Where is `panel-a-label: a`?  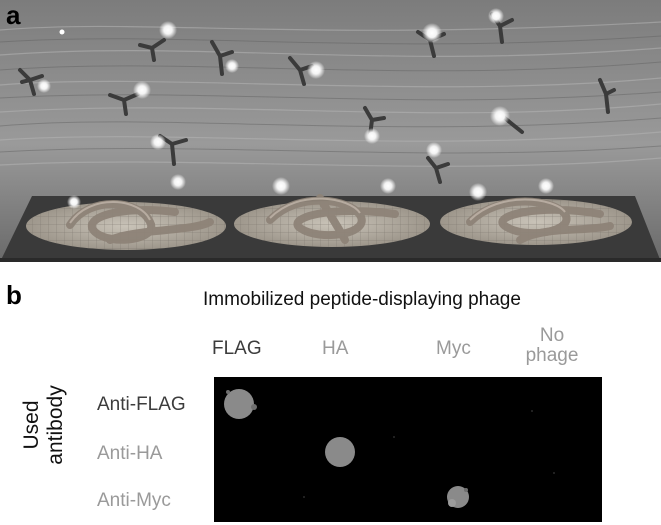
panel-a-label: a is located at coordinates (13, 15).